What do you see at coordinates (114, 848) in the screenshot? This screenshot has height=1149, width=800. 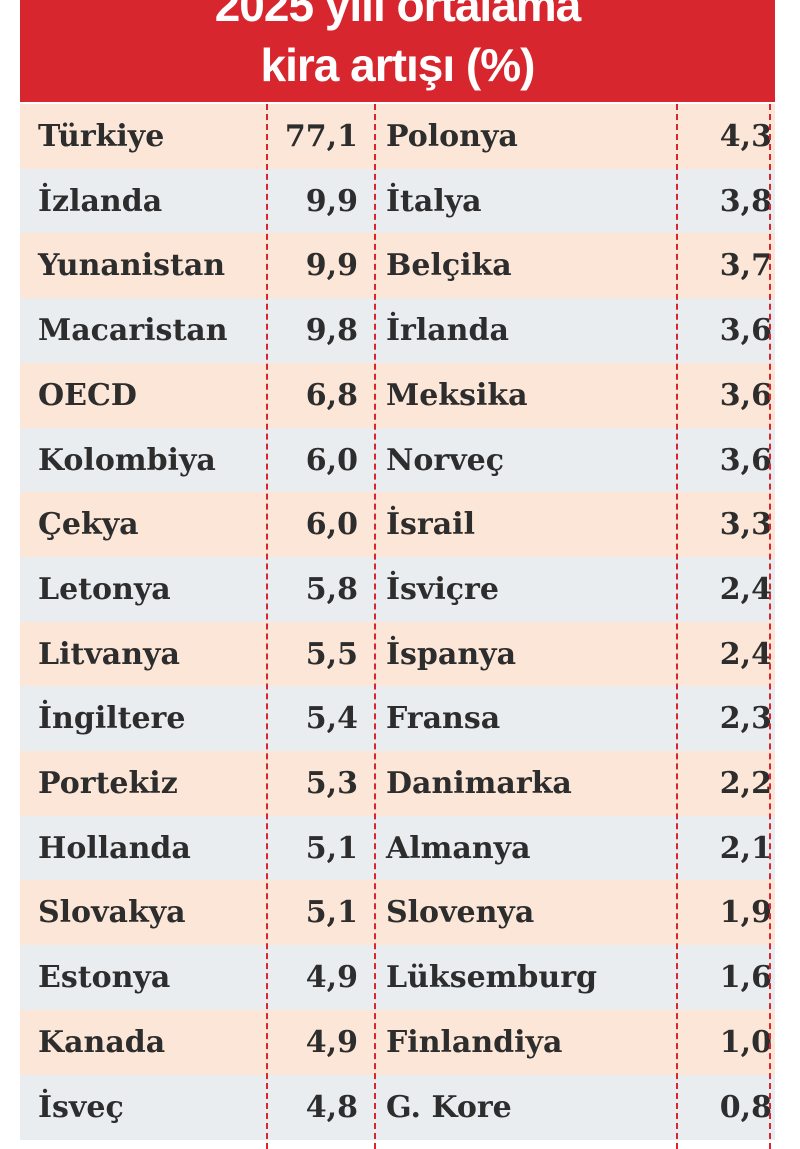 I see `country: Hollanda` at bounding box center [114, 848].